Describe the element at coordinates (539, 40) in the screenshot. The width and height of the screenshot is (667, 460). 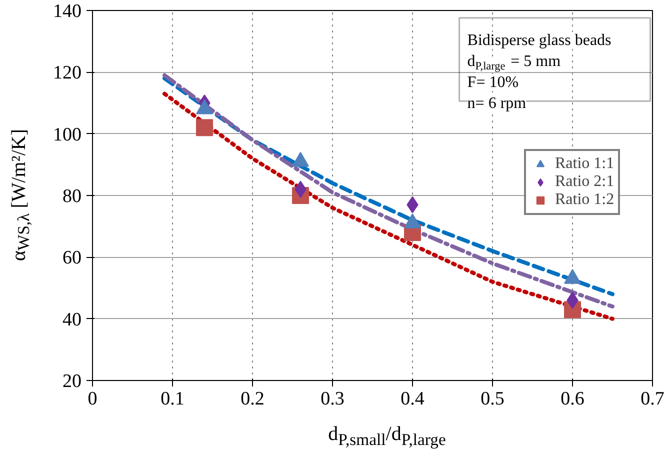
I see `annotation: Bidisperse glass beads` at that location.